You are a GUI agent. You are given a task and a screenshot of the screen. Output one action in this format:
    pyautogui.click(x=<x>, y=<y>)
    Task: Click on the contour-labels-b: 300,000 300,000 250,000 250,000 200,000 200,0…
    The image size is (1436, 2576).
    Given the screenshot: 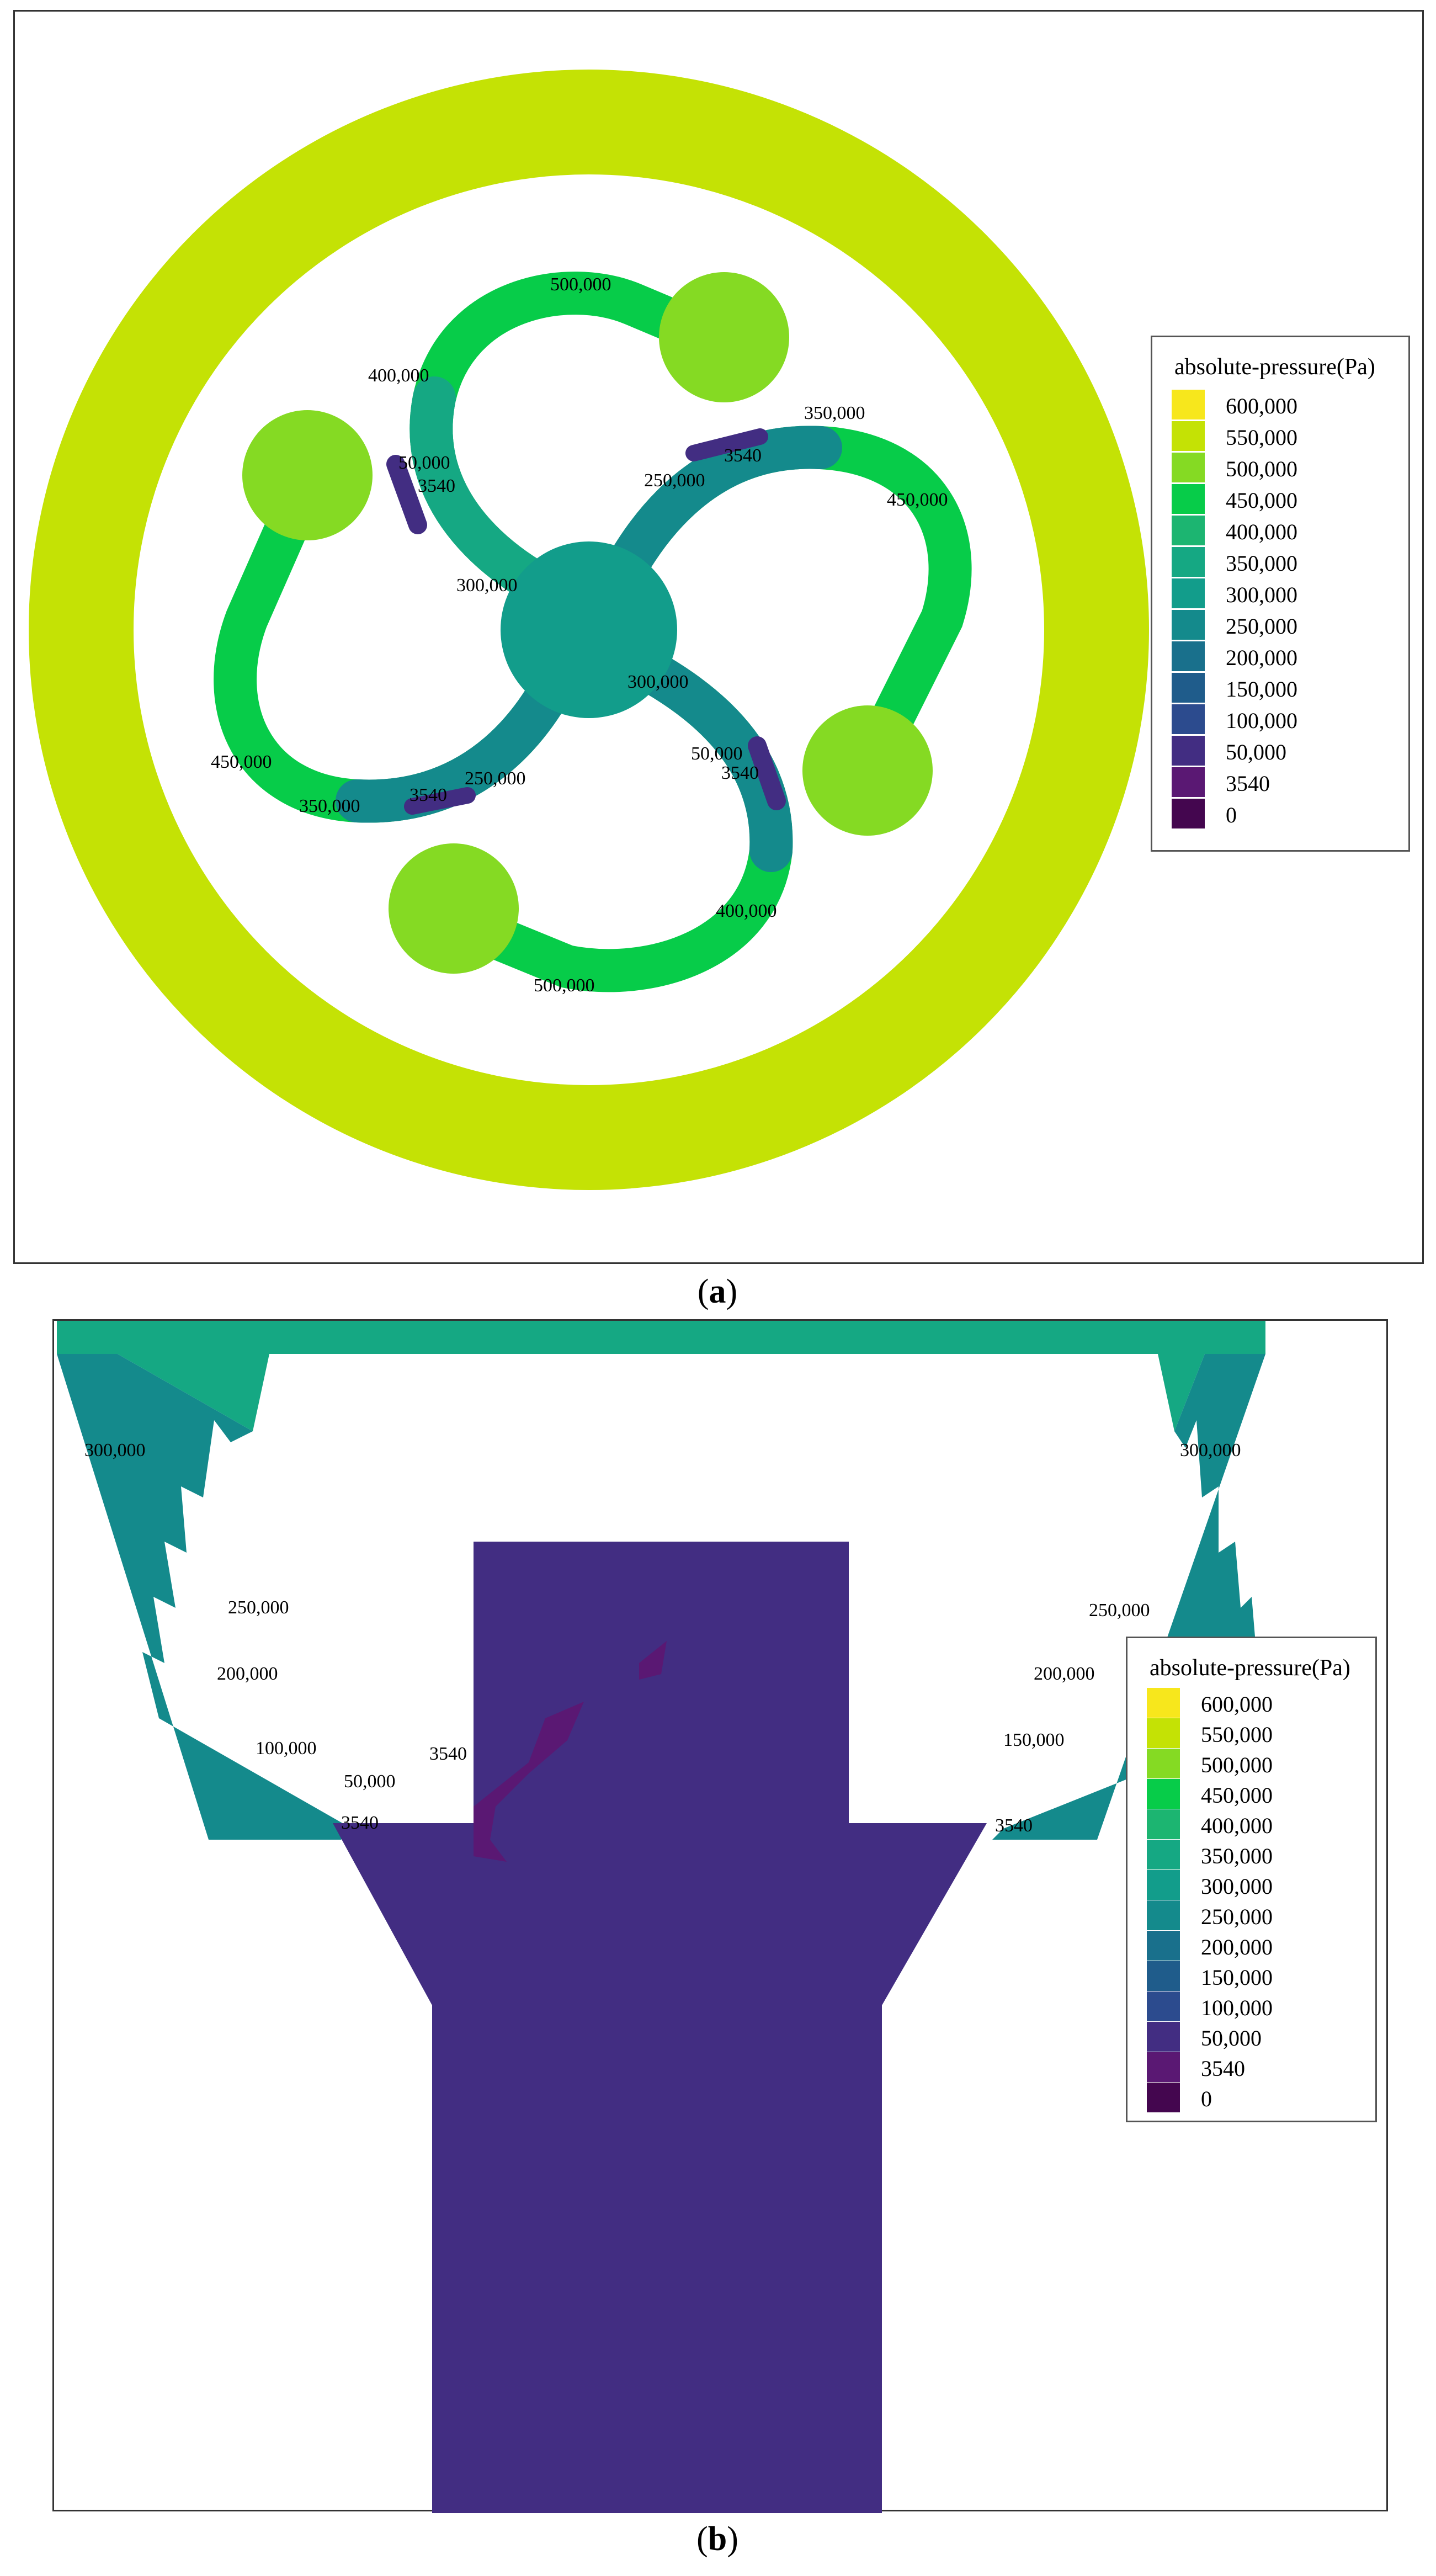 What is the action you would take?
    pyautogui.click(x=662, y=1638)
    